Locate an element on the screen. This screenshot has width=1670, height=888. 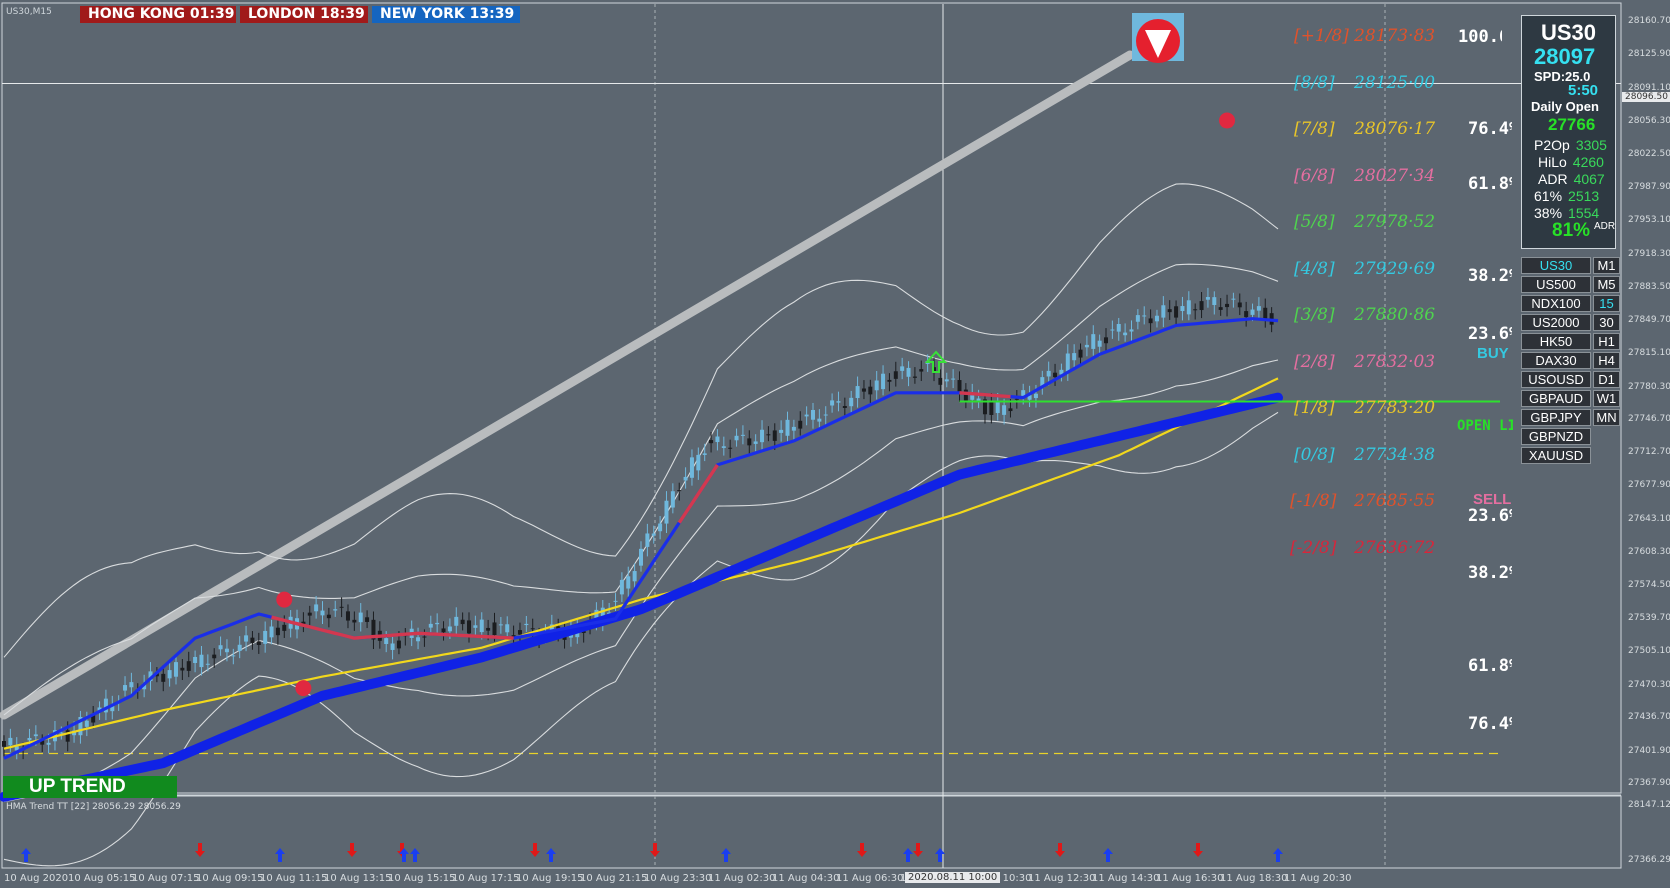
murrey-value-3: 28027·34 is located at coordinates (1395, 175).